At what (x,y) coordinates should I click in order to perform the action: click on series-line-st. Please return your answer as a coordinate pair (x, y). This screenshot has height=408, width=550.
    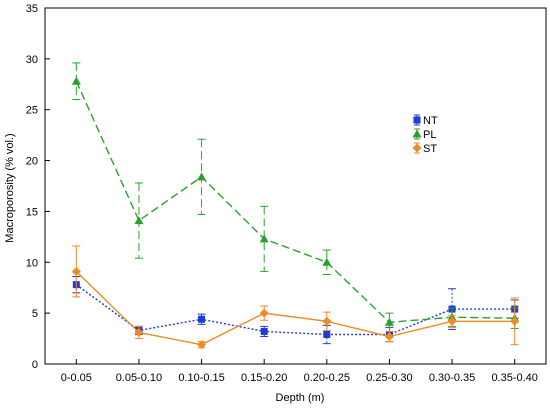
    Looking at the image, I should click on (295, 308).